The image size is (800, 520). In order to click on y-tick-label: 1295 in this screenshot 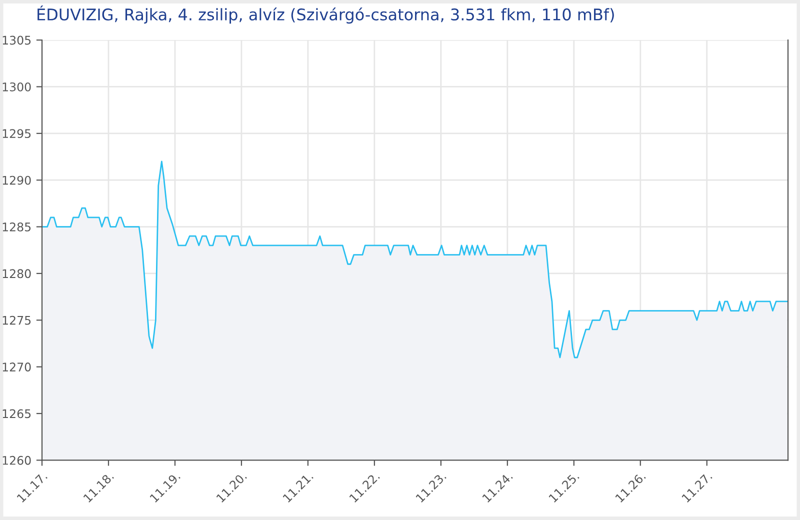, I will do `click(16, 133)`.